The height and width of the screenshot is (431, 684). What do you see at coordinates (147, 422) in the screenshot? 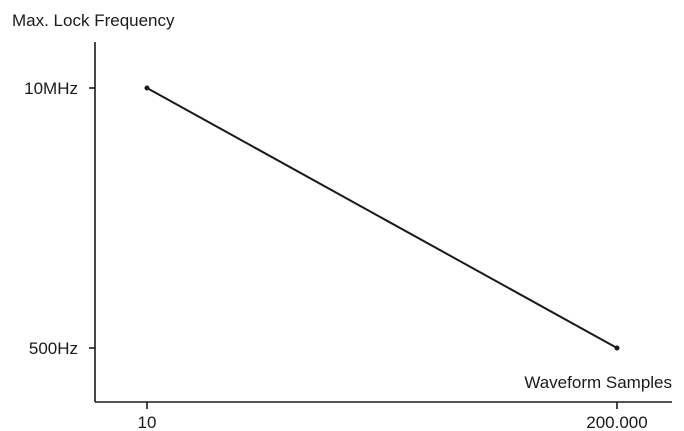
I see `x-tick-label-0: 10` at bounding box center [147, 422].